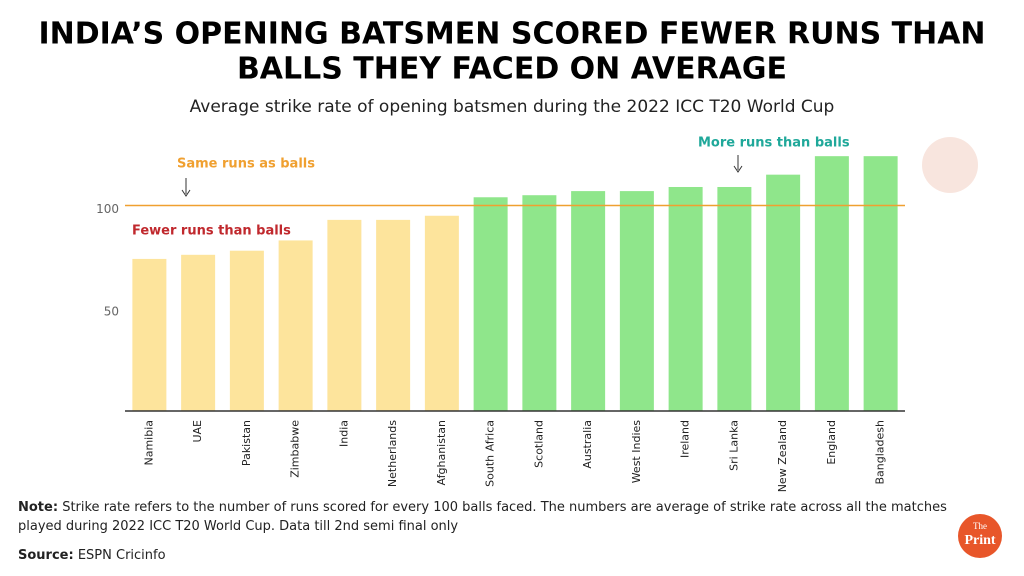  Describe the element at coordinates (880, 452) in the screenshot. I see `x-tick-label: Bangladesh` at that location.